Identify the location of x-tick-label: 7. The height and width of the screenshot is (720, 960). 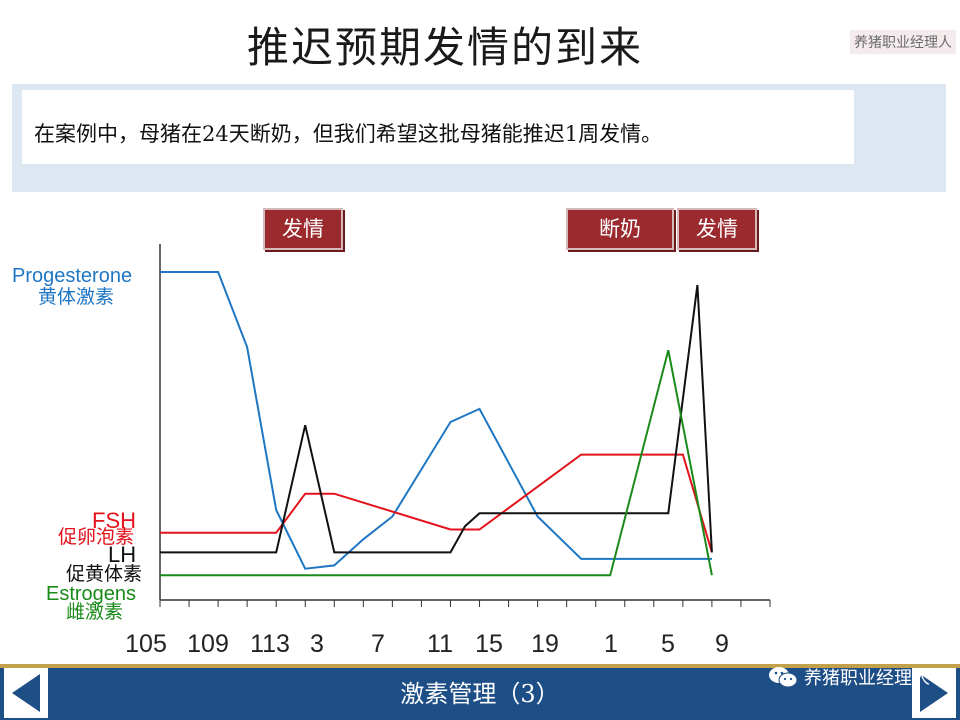
(378, 644).